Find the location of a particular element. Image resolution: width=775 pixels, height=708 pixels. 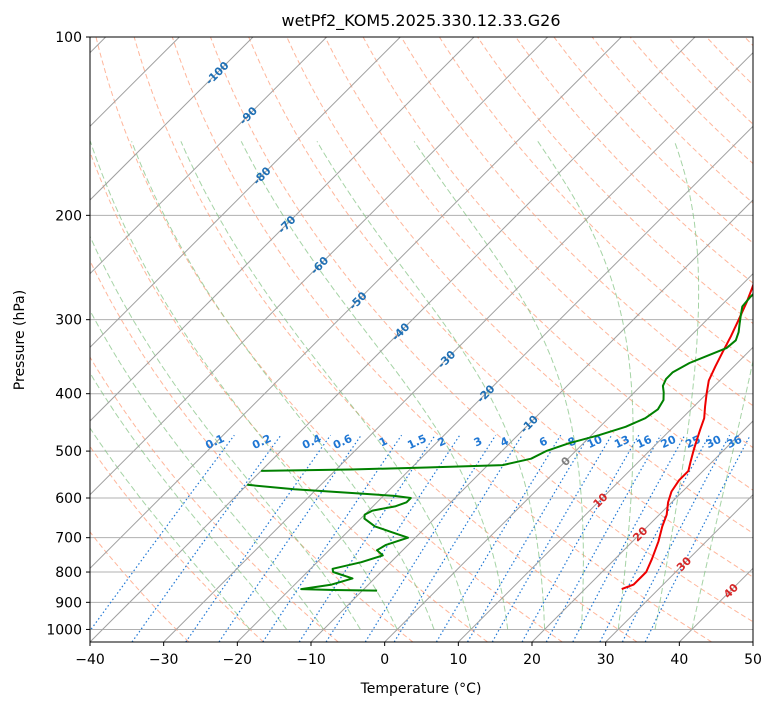

dewpoint-profile is located at coordinates (329, 537).